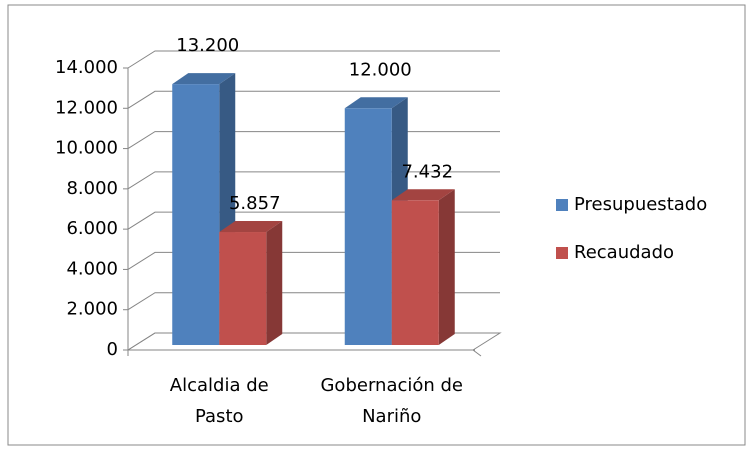 The height and width of the screenshot is (453, 753). I want to click on y-tick-label: 12.000, so click(86, 107).